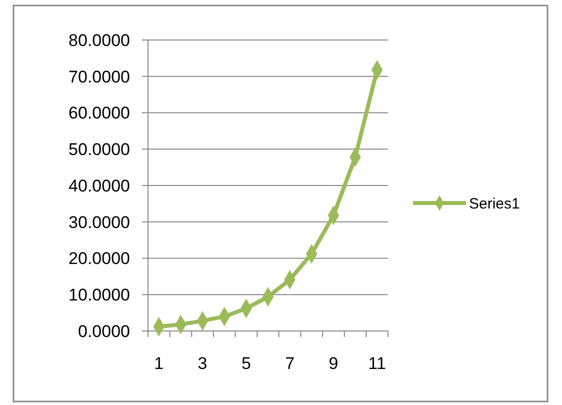  I want to click on y-tick-label: 0.0000, so click(104, 331).